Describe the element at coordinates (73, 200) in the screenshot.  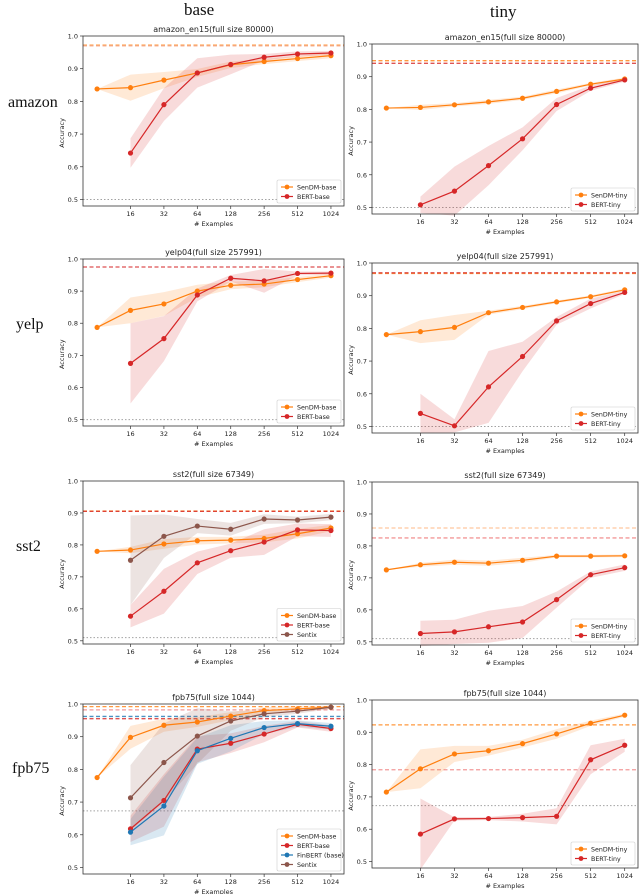
I see `y-tick-label: 0.5` at that location.